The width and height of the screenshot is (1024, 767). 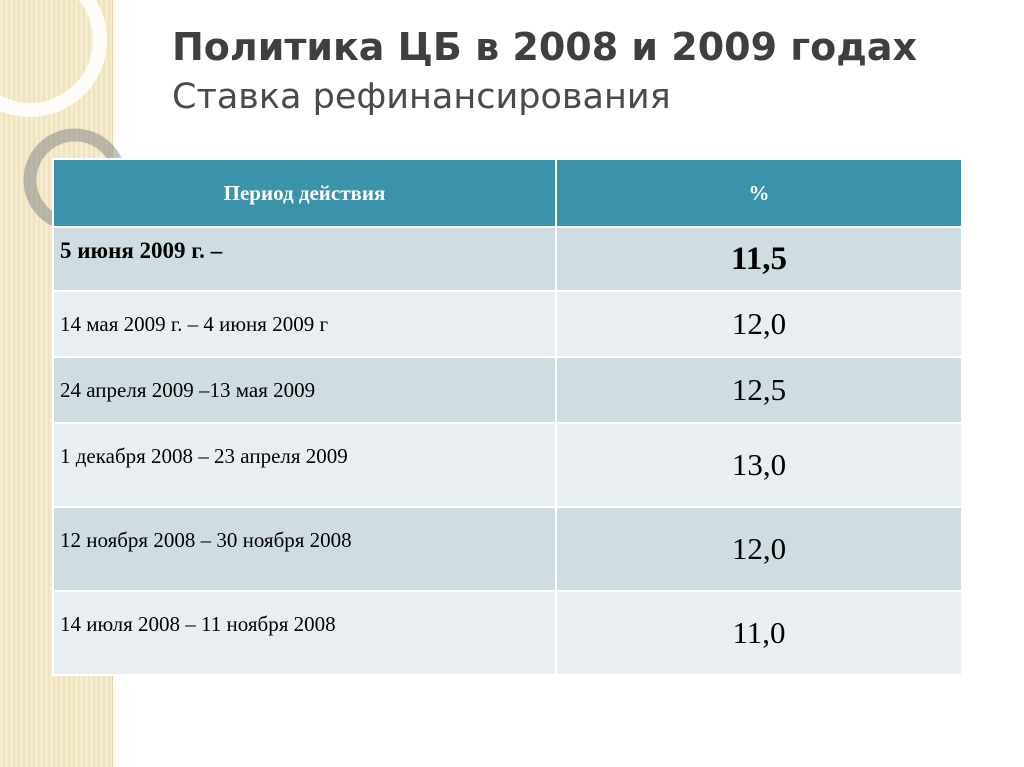 What do you see at coordinates (759, 465) in the screenshot?
I see `rate-cell: 13,0` at bounding box center [759, 465].